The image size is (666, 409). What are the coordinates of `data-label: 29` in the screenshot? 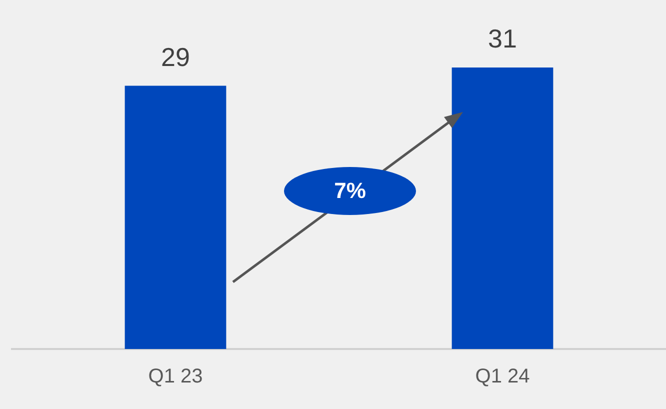 It's located at (175, 57).